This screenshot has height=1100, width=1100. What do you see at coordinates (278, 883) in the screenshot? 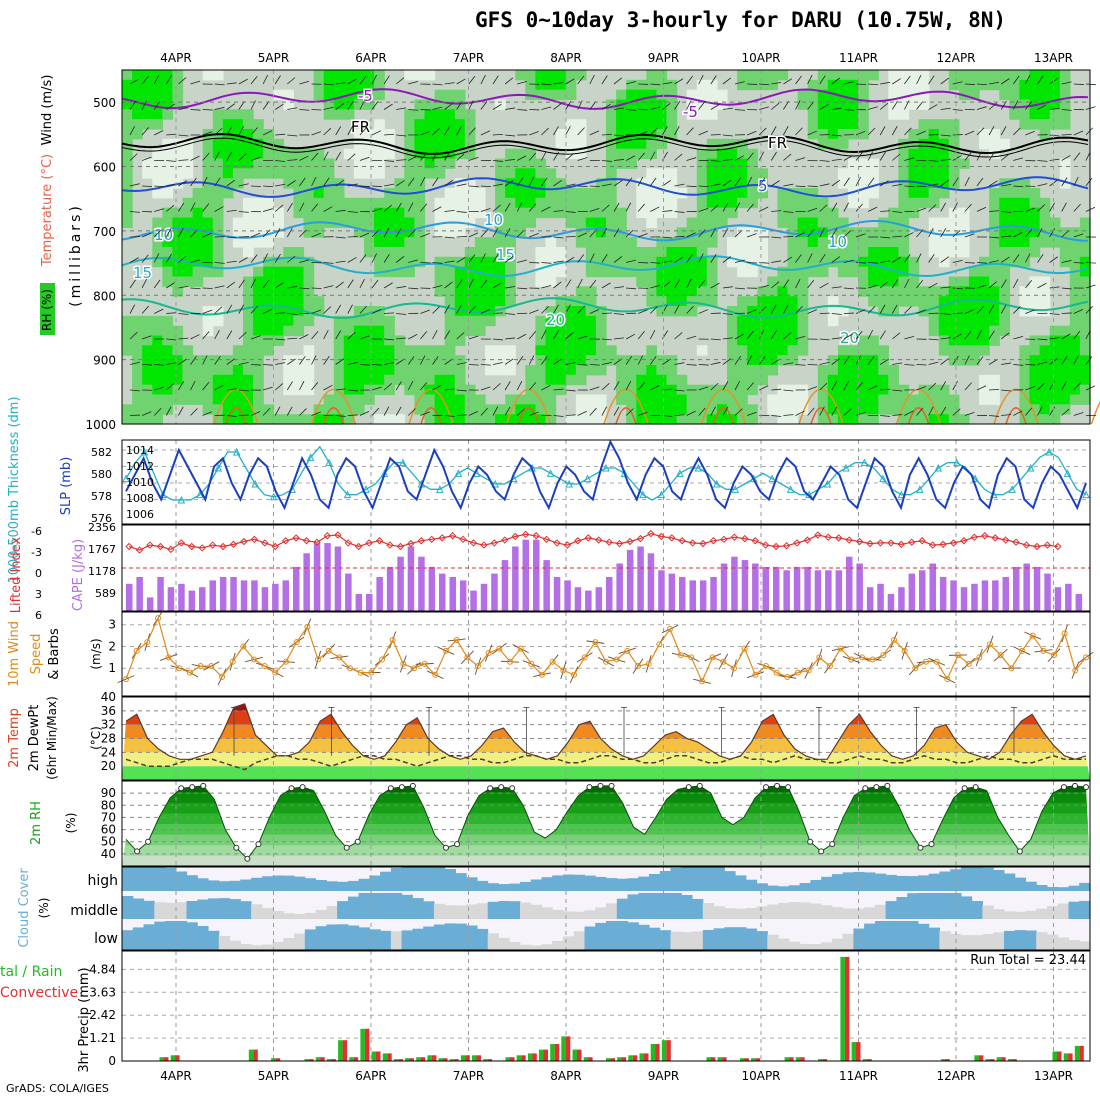
I see `cloud-cell` at bounding box center [278, 883].